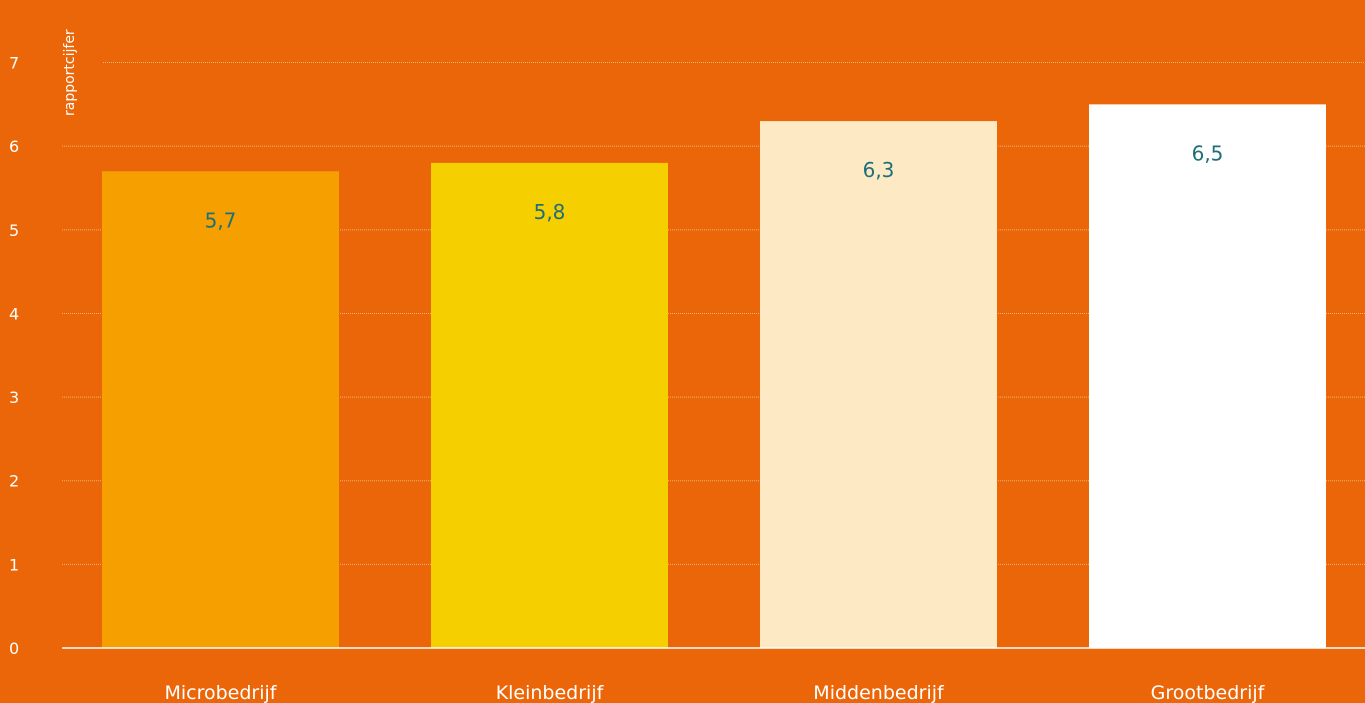  I want to click on y-tick-label: 0, so click(14, 648).